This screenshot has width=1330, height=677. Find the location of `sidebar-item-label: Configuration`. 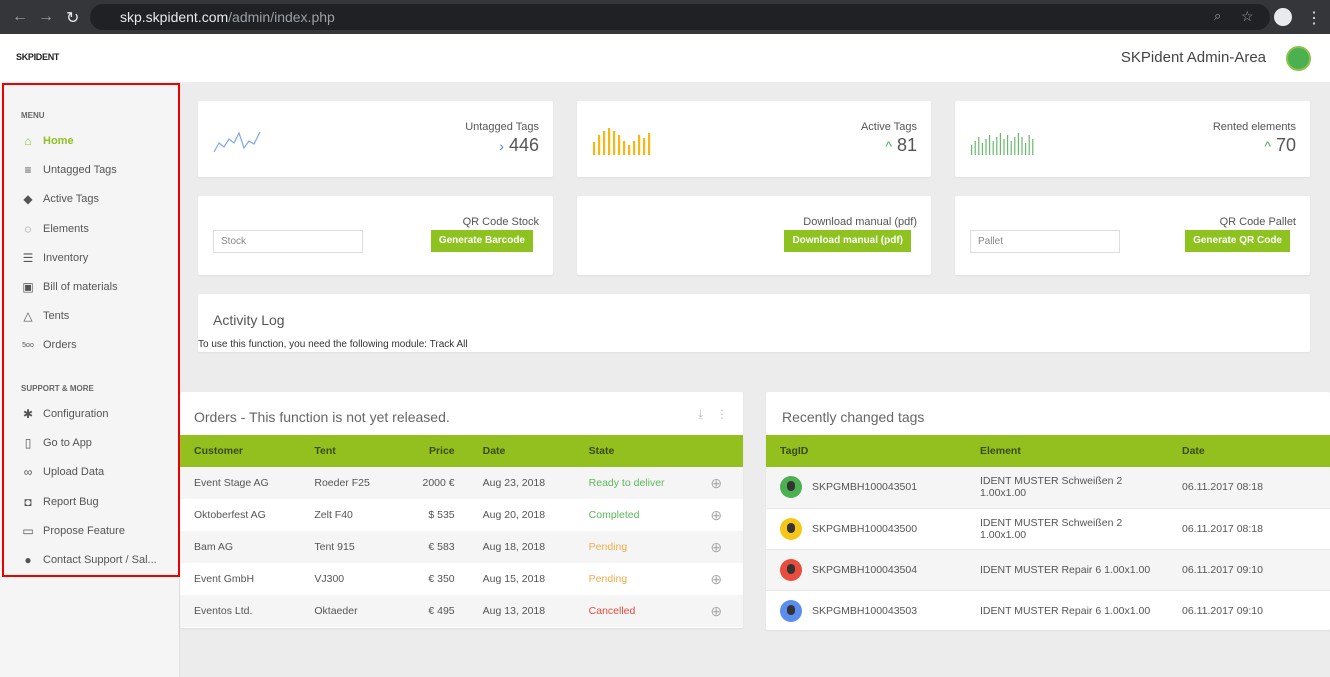

sidebar-item-label: Configuration is located at coordinates (76, 414).